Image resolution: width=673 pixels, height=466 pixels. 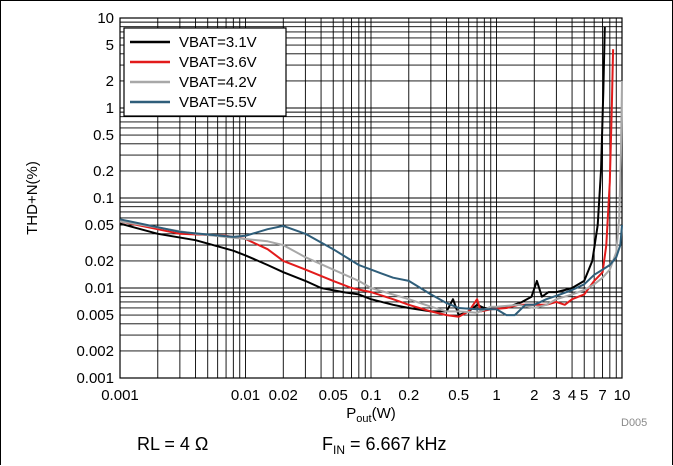 I want to click on x-tick-label: 1, so click(x=496, y=395).